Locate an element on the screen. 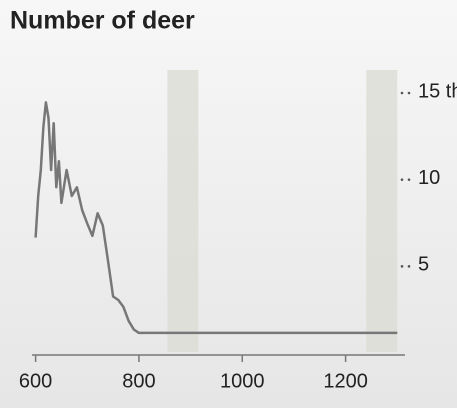 The image size is (457, 408). x-tick-label: 800 is located at coordinates (138, 381).